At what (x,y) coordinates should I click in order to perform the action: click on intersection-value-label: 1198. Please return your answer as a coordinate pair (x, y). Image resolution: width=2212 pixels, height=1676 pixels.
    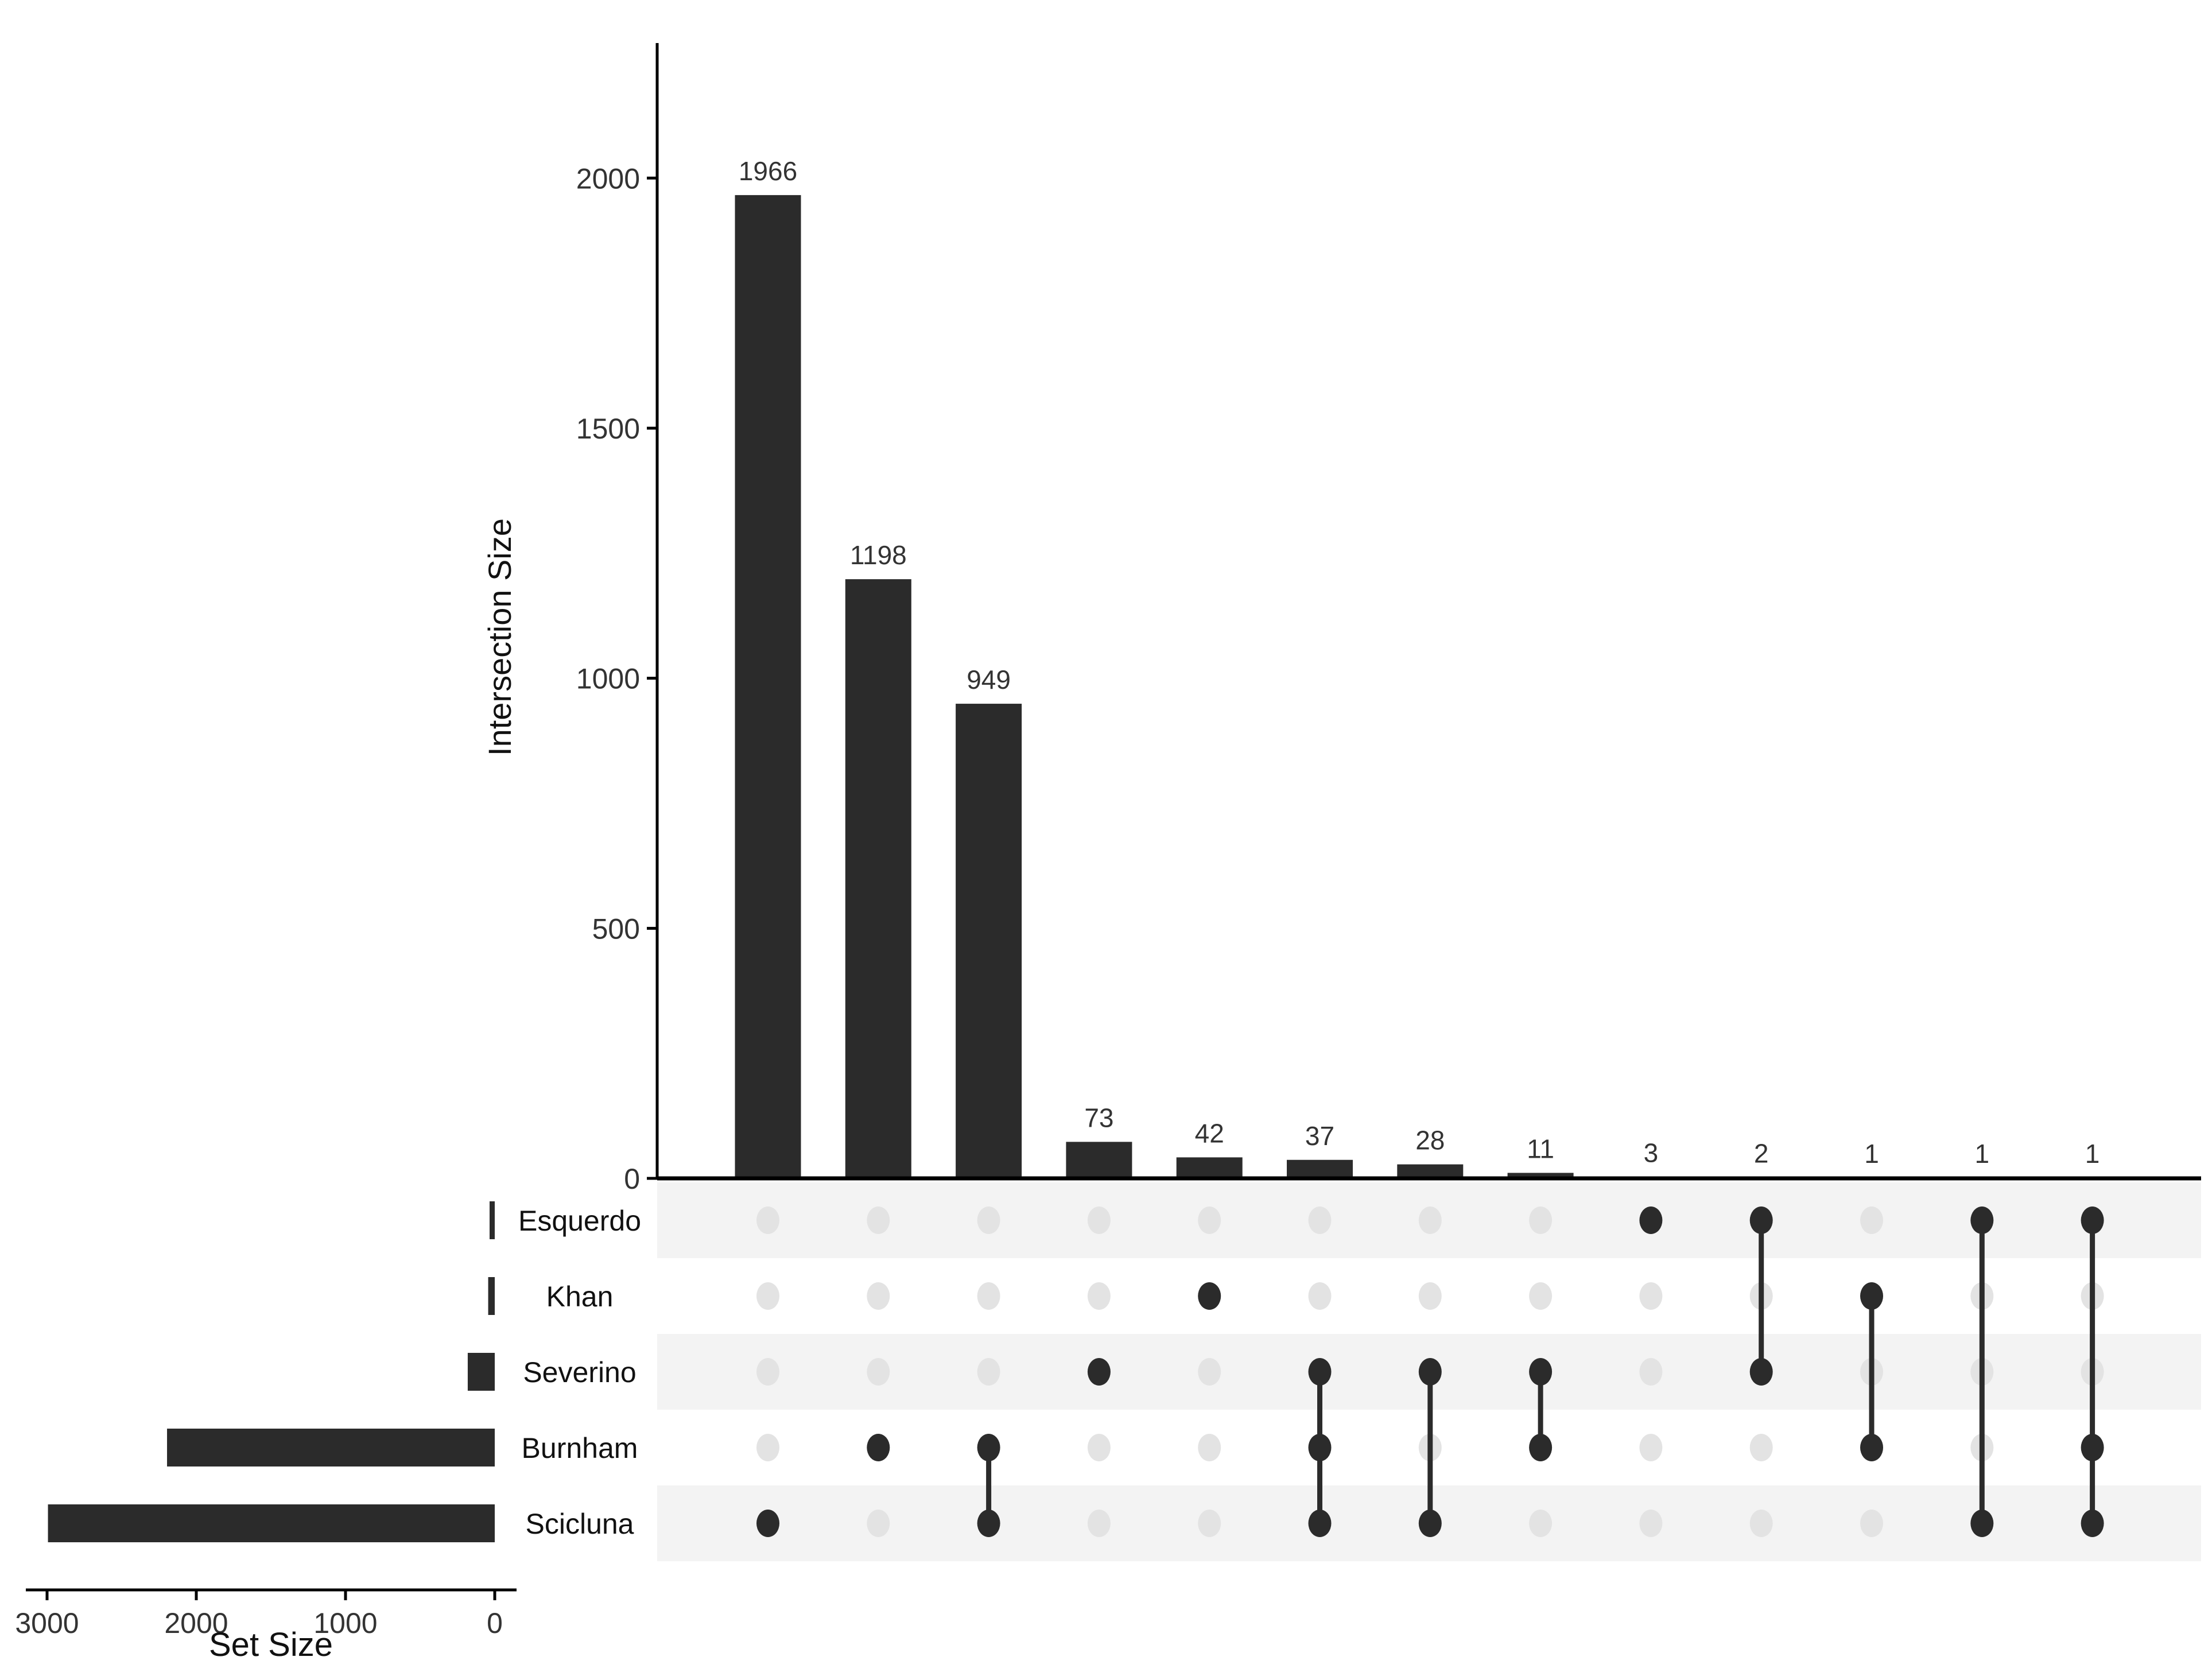
    Looking at the image, I should click on (878, 555).